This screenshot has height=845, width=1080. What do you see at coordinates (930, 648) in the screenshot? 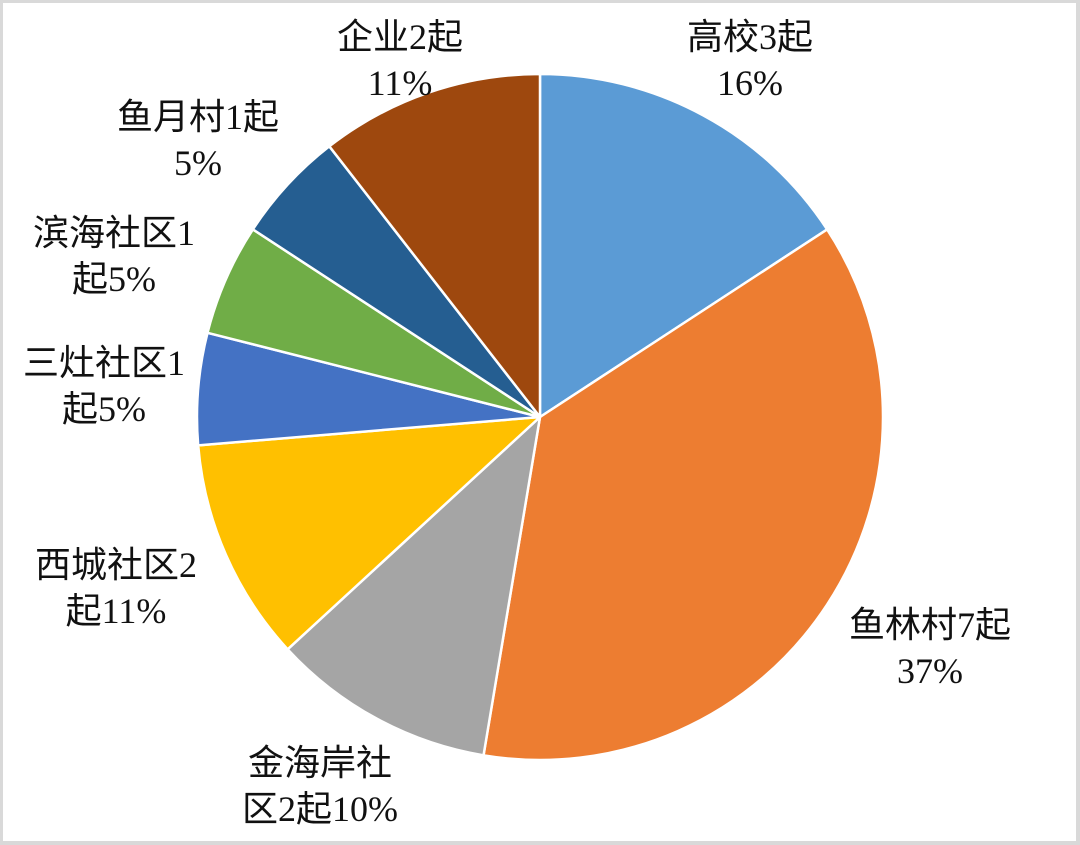
I see `label-yulincun: 鱼林村7起 37%` at bounding box center [930, 648].